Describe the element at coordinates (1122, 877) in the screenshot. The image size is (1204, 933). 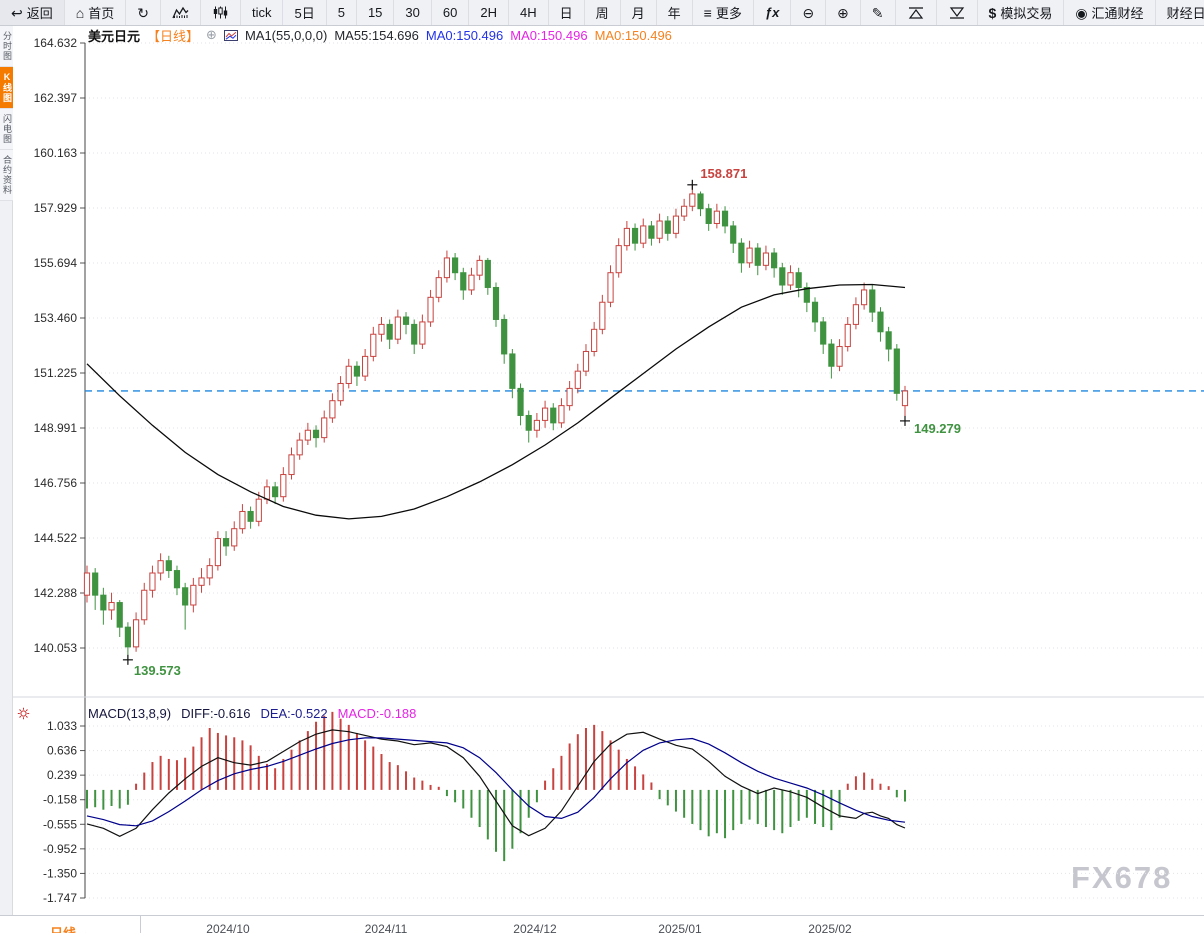
I see `fx678-watermark: FX678` at that location.